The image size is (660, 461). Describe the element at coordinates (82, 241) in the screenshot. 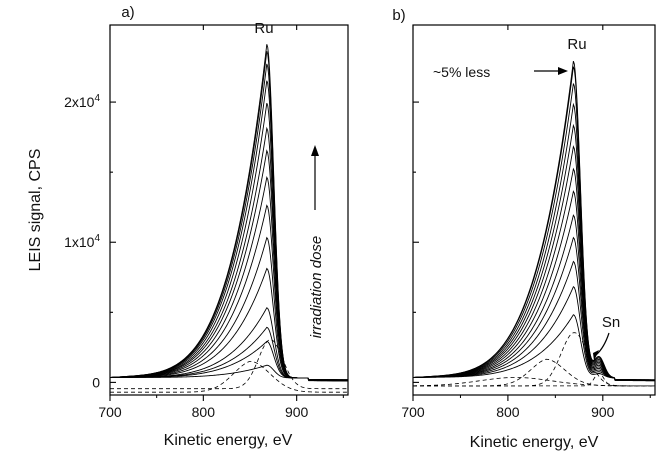

I see `y-tick-label: 1x10⁴` at that location.